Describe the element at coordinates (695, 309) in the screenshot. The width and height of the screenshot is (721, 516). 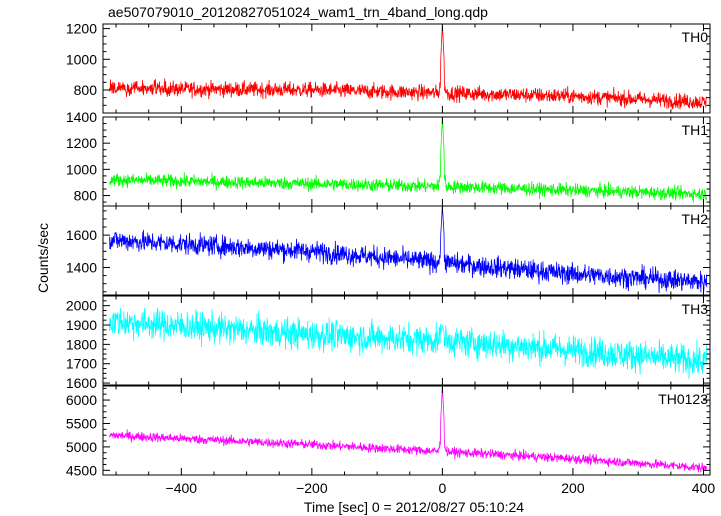
I see `panel-label-th3: TH3` at that location.